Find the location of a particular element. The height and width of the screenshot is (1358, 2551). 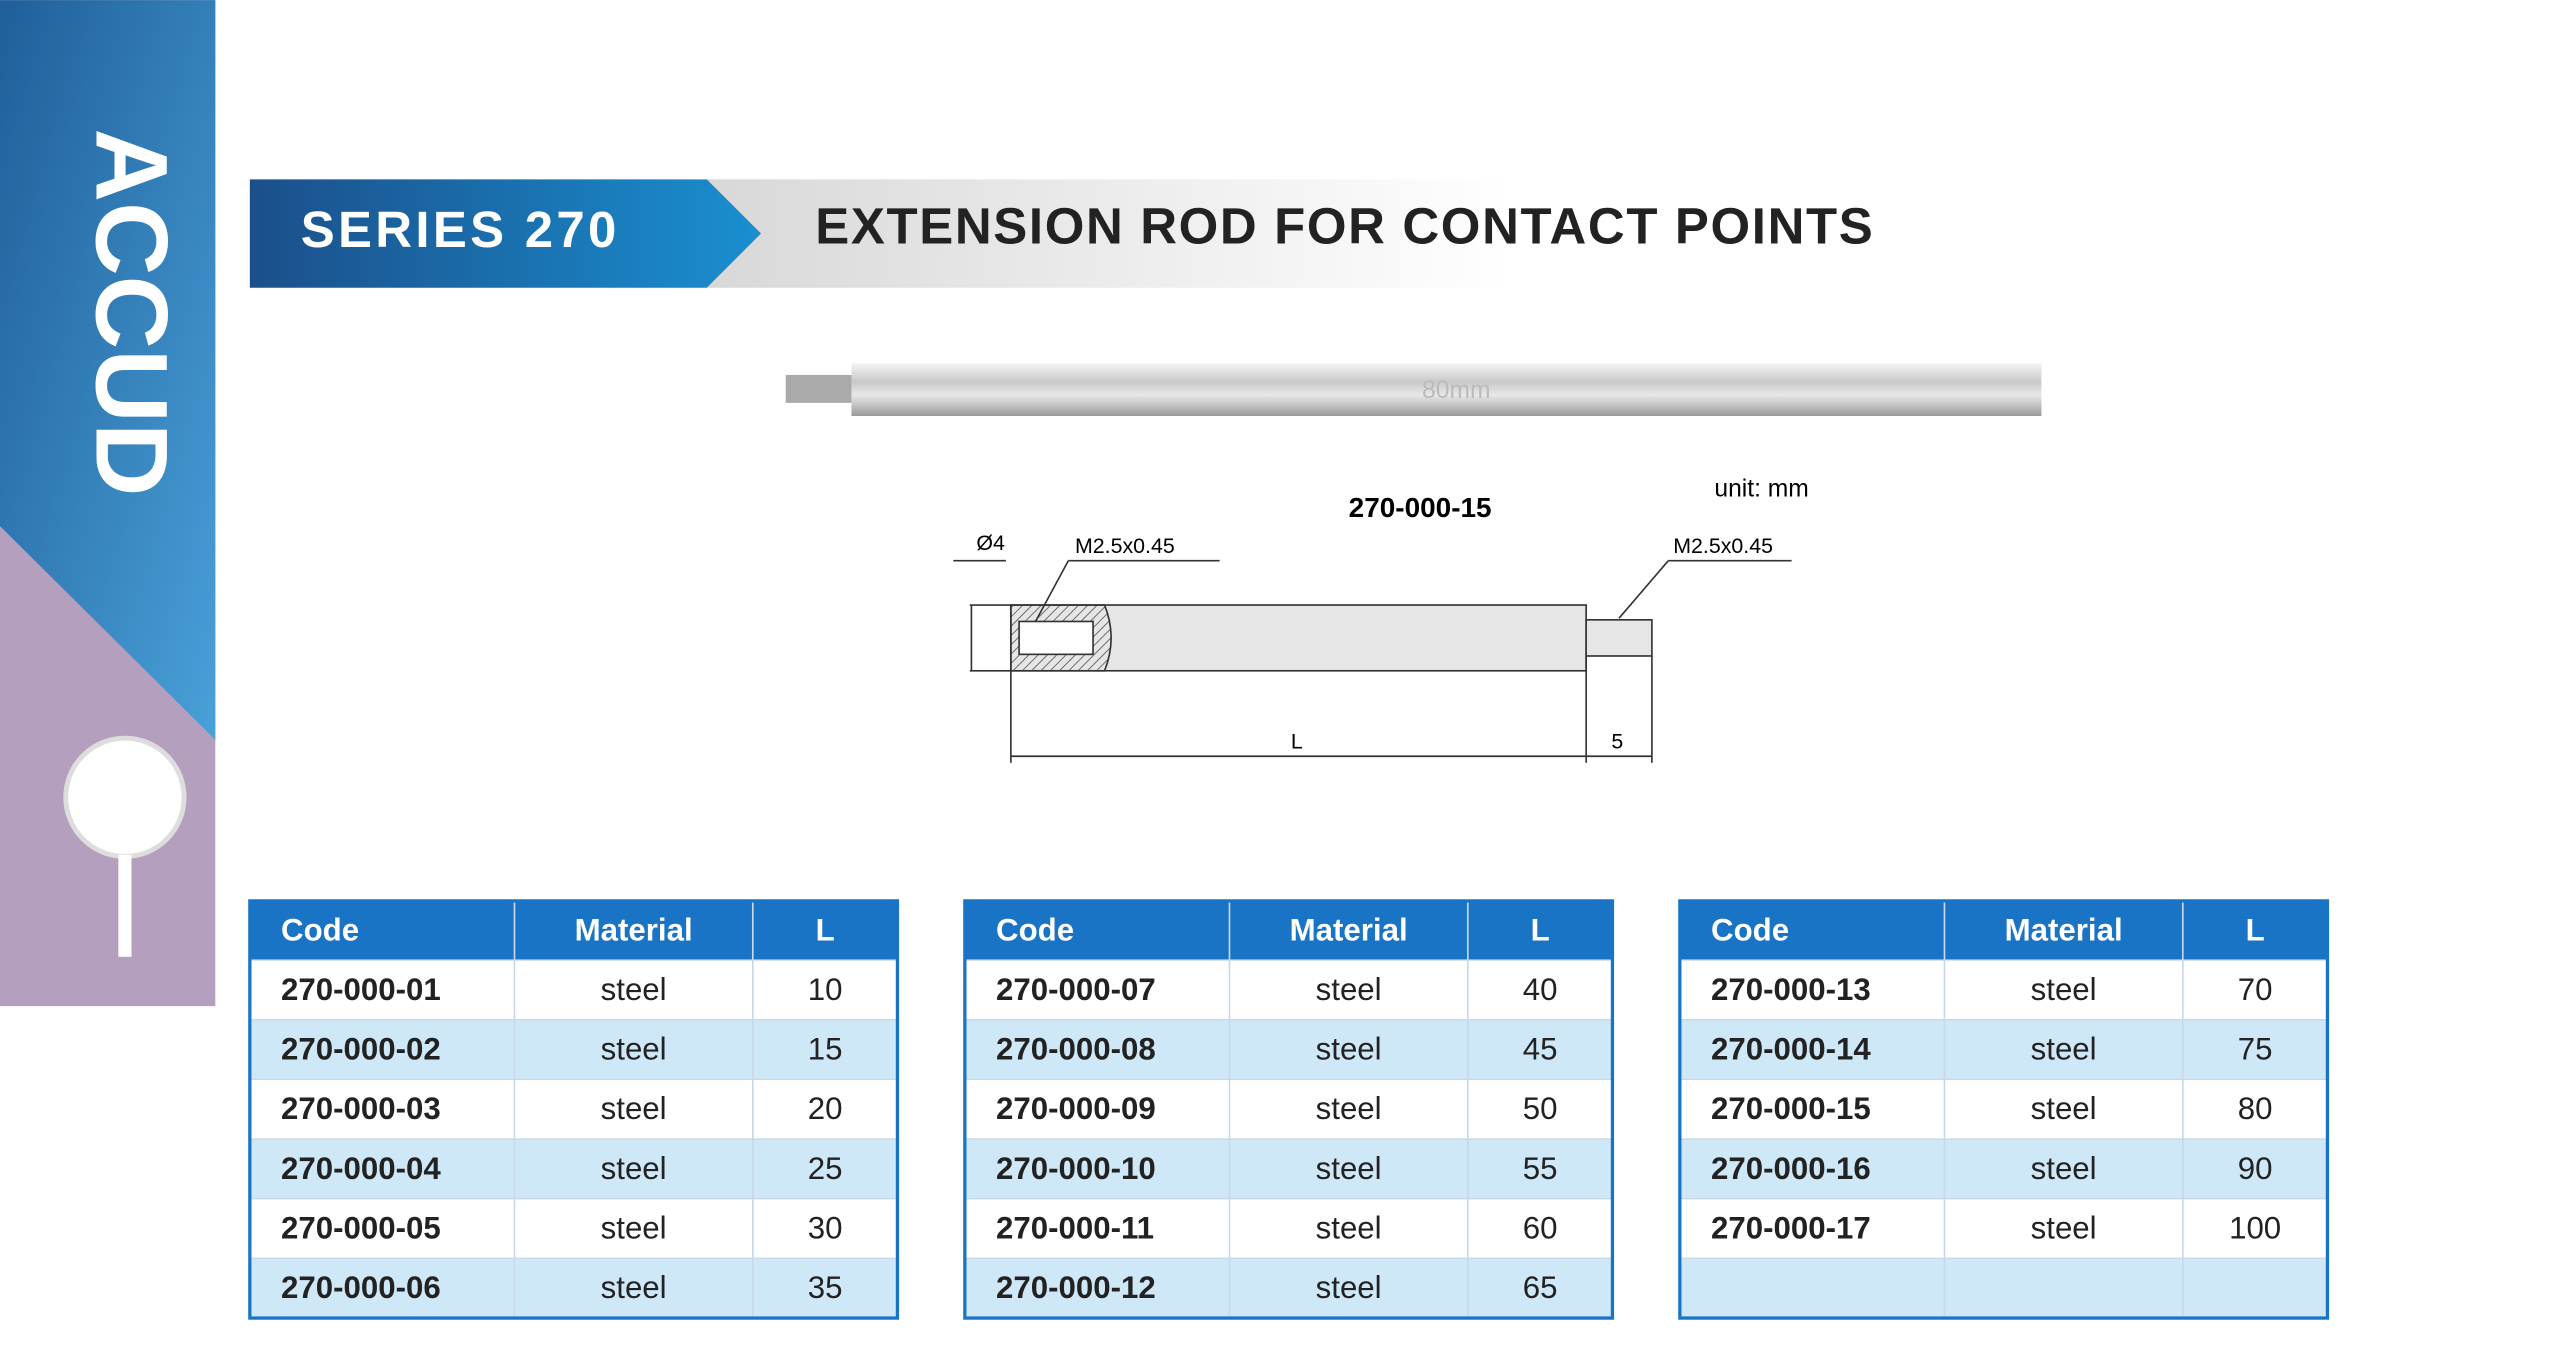

banner-bg is located at coordinates (1109, 233).